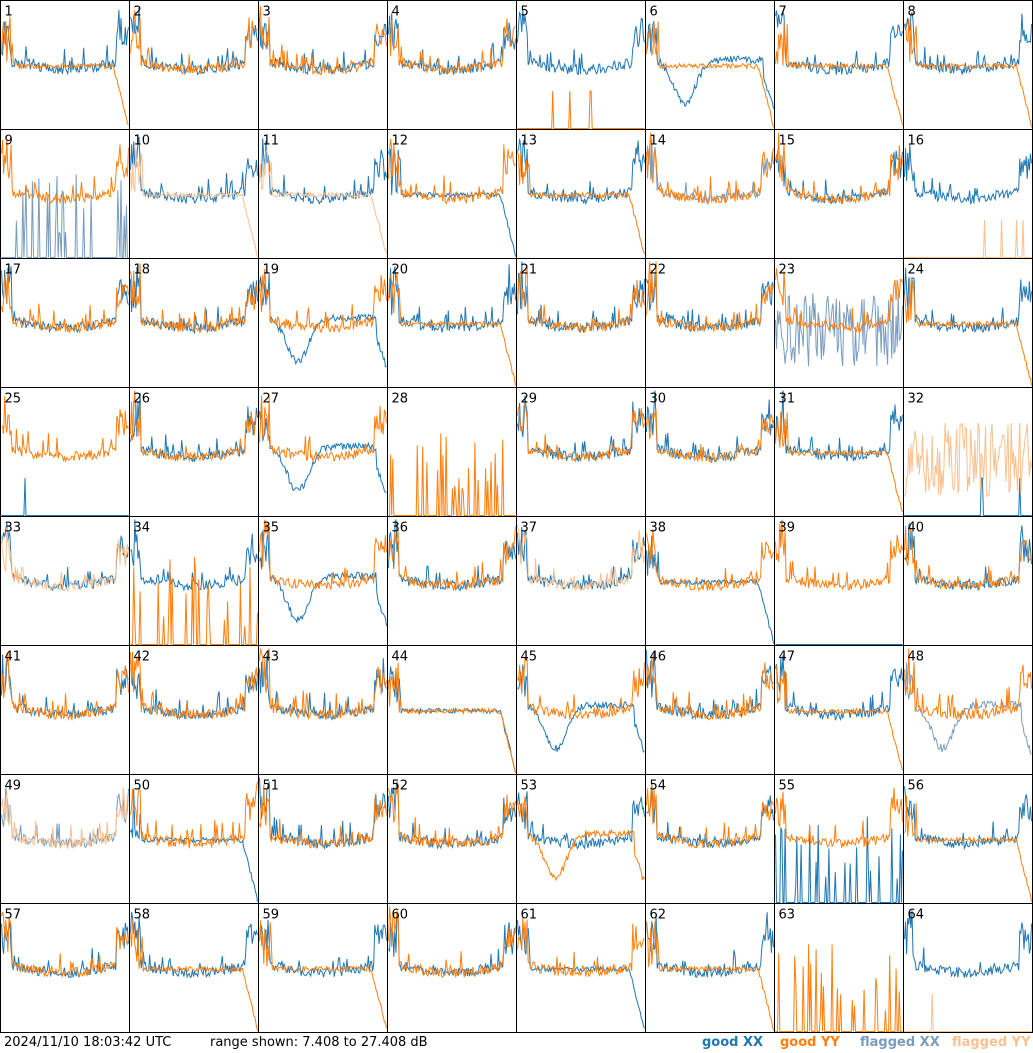  I want to click on tile-14: 14, so click(710, 194).